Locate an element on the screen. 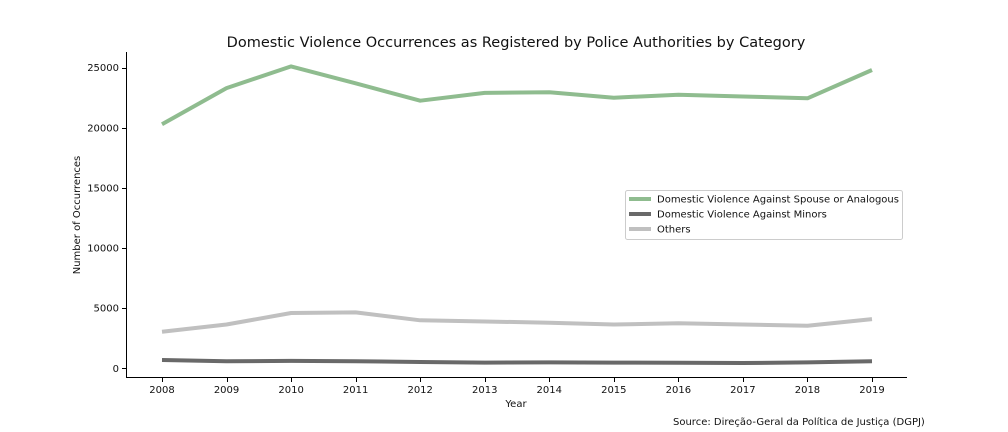 This screenshot has width=1008, height=432. legend-box is located at coordinates (764, 215).